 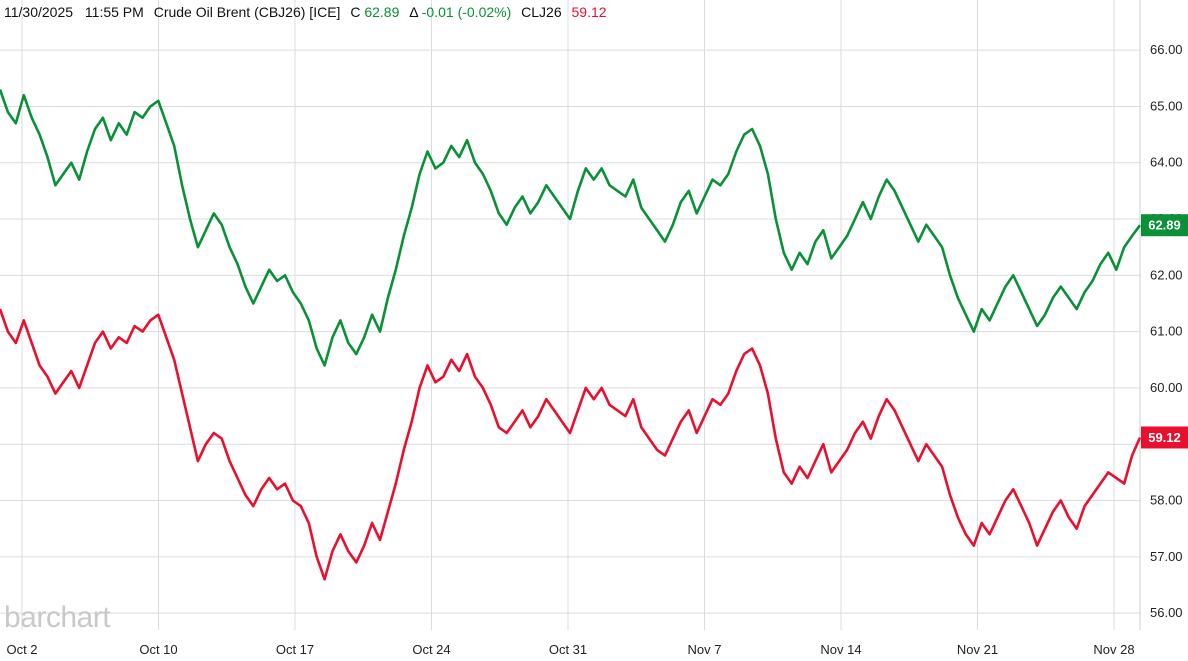 I want to click on x-tick-label: Nov 21, so click(x=977, y=649).